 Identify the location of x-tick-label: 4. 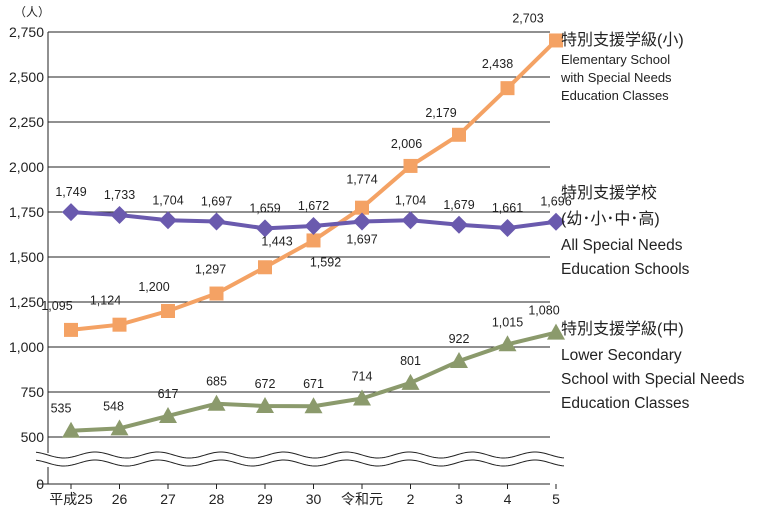
(508, 499).